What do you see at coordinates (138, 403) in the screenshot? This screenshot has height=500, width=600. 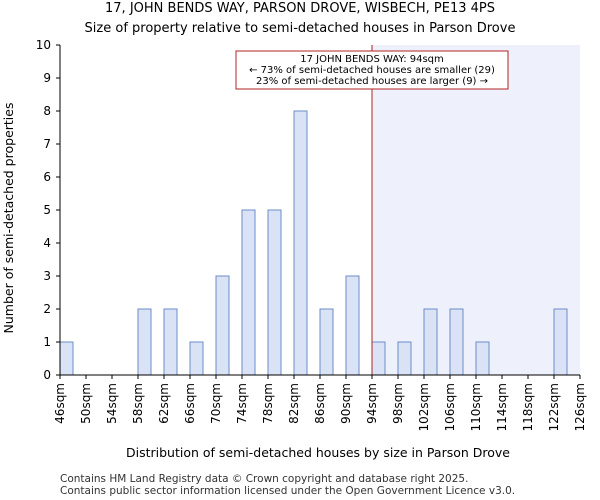 I see `x-tick-label: 58sqm` at bounding box center [138, 403].